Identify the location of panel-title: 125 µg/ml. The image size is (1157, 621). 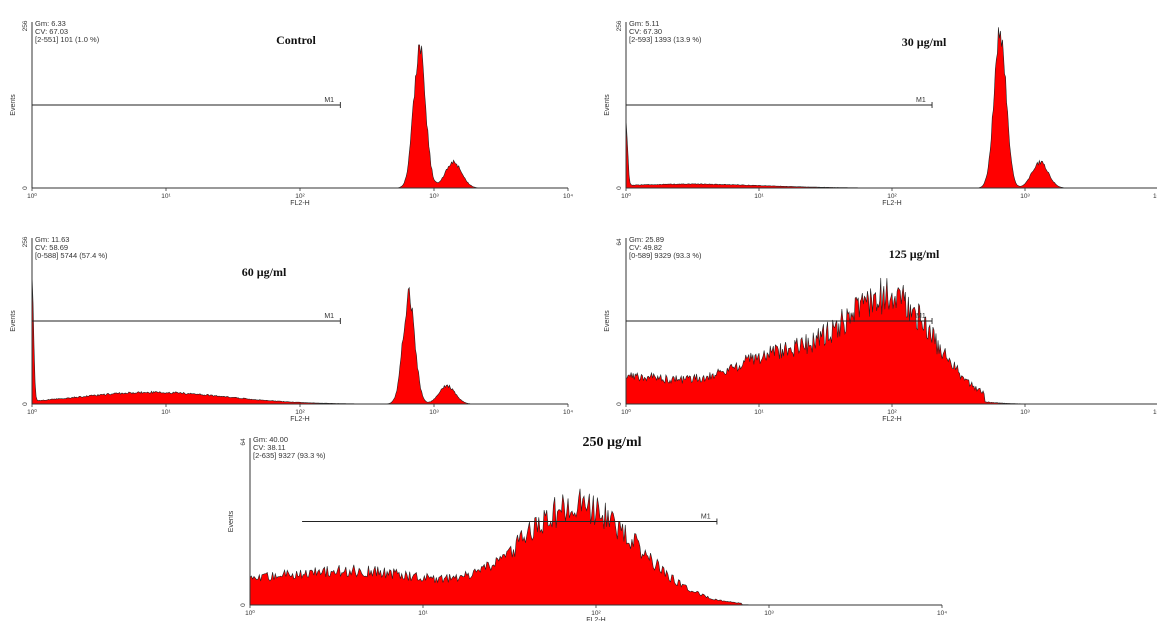
(914, 254).